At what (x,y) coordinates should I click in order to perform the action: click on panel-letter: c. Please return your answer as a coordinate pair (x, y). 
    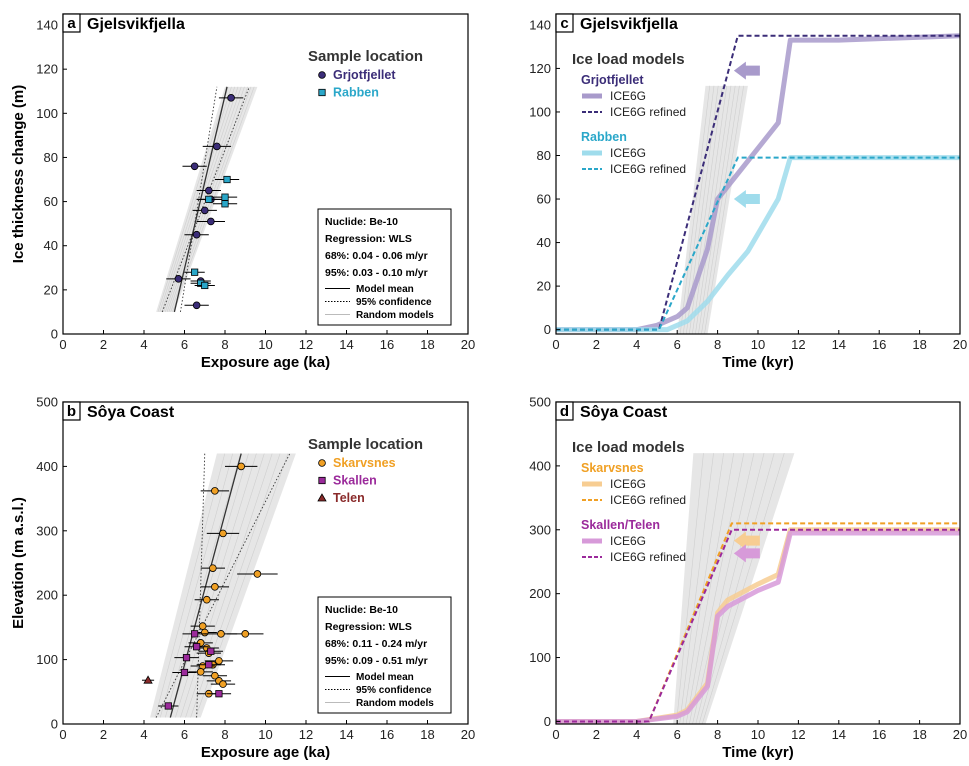
    Looking at the image, I should click on (564, 23).